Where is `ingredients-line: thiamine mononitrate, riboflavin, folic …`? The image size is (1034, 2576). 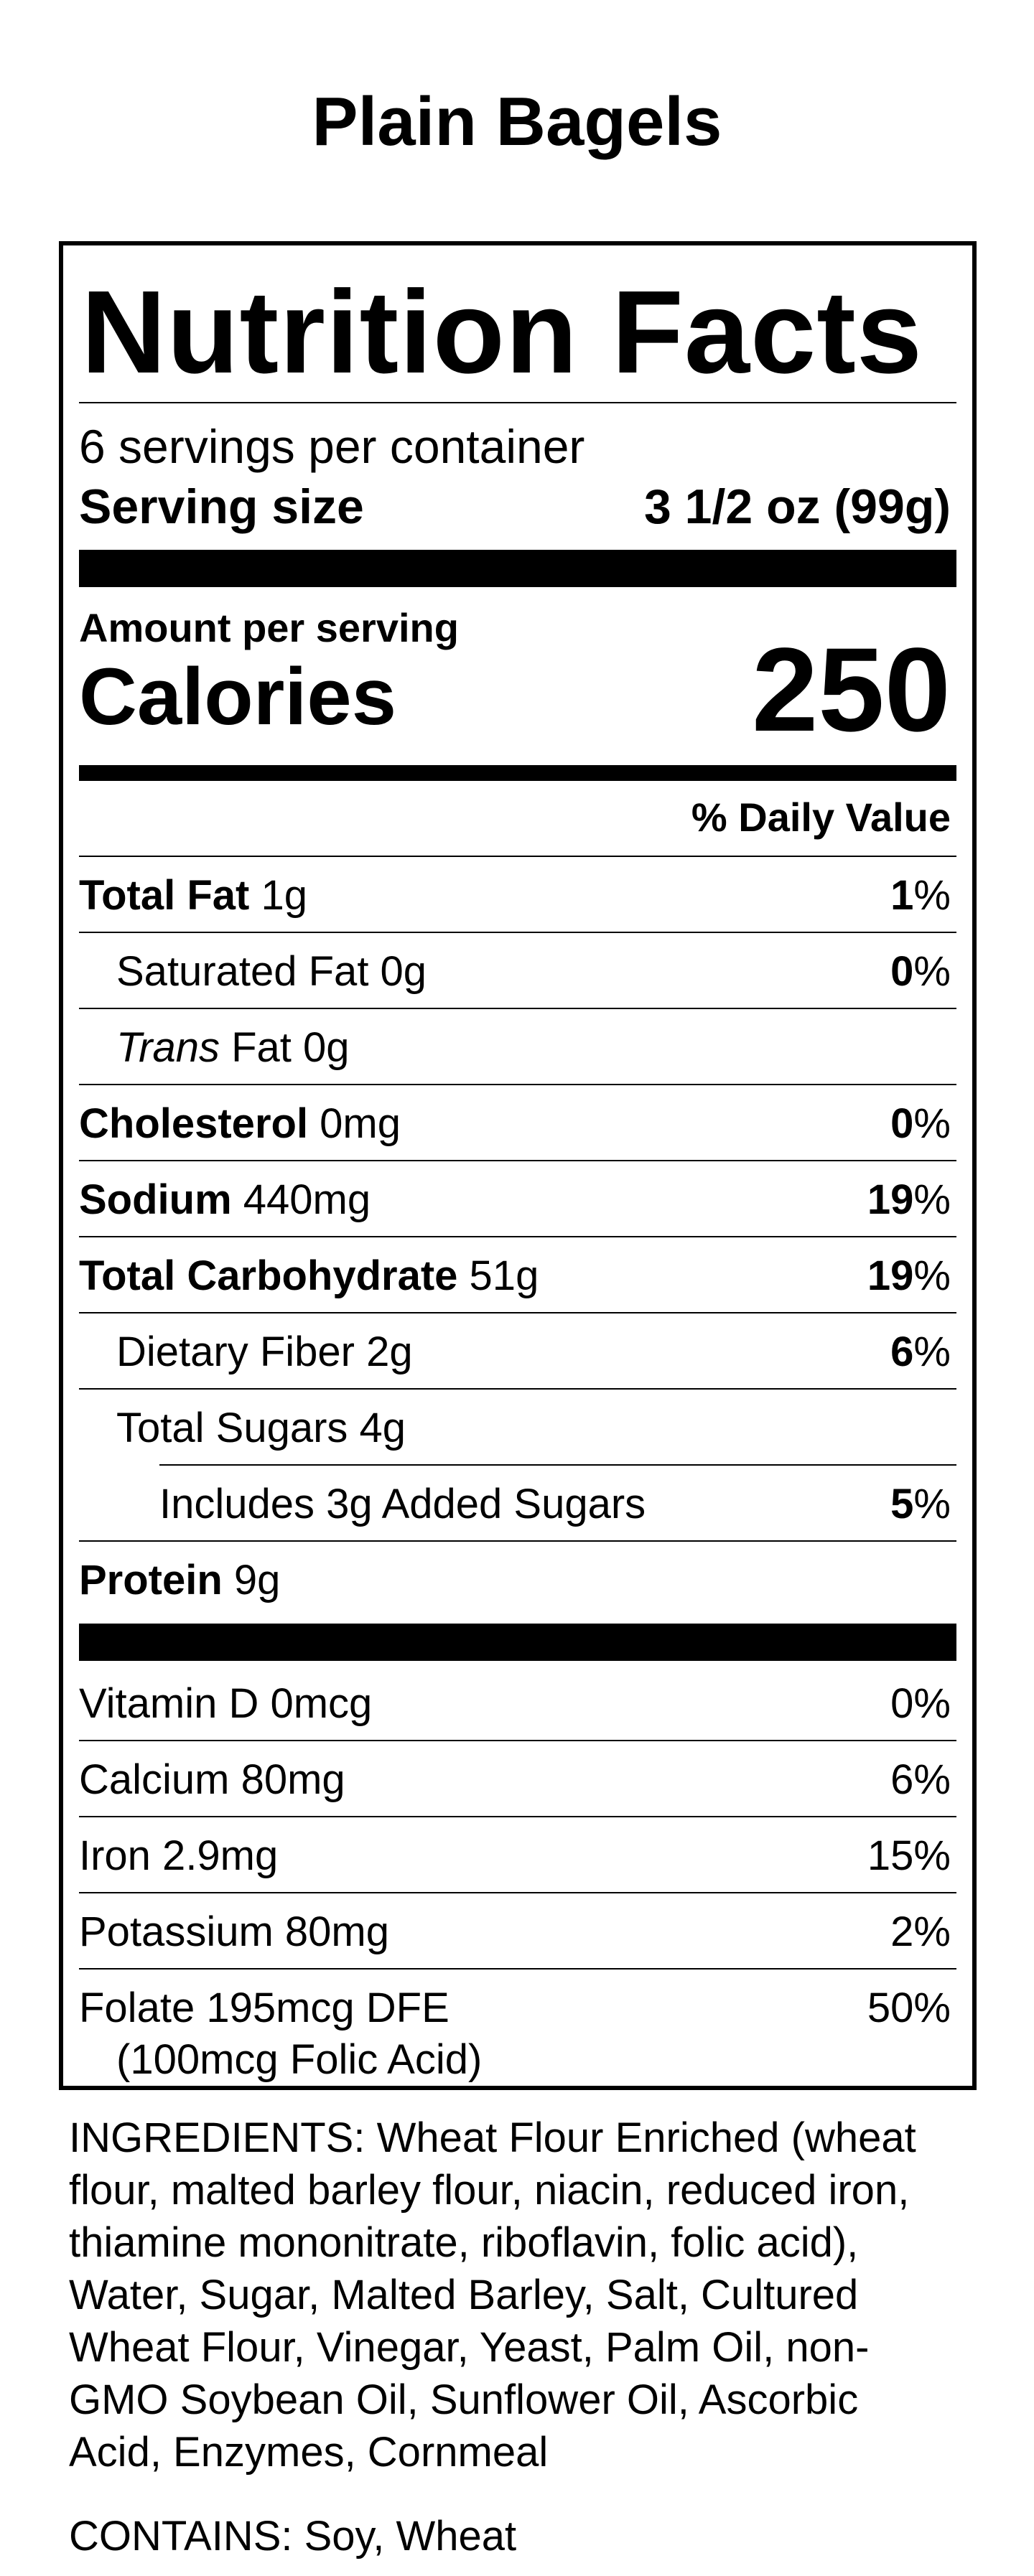
ingredients-line: thiamine mononitrate, riboflavin, folic … is located at coordinates (464, 2242).